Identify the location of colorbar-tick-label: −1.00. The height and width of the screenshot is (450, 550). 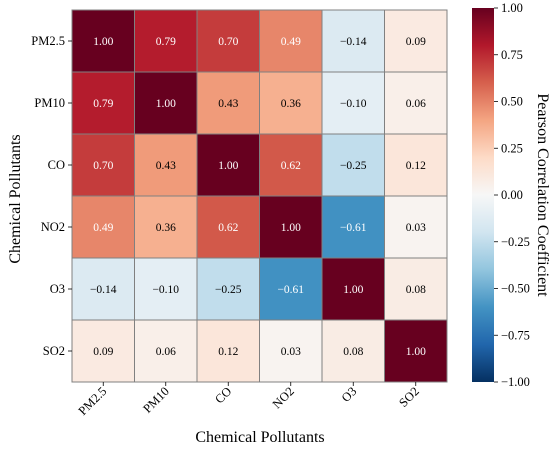
(515, 382).